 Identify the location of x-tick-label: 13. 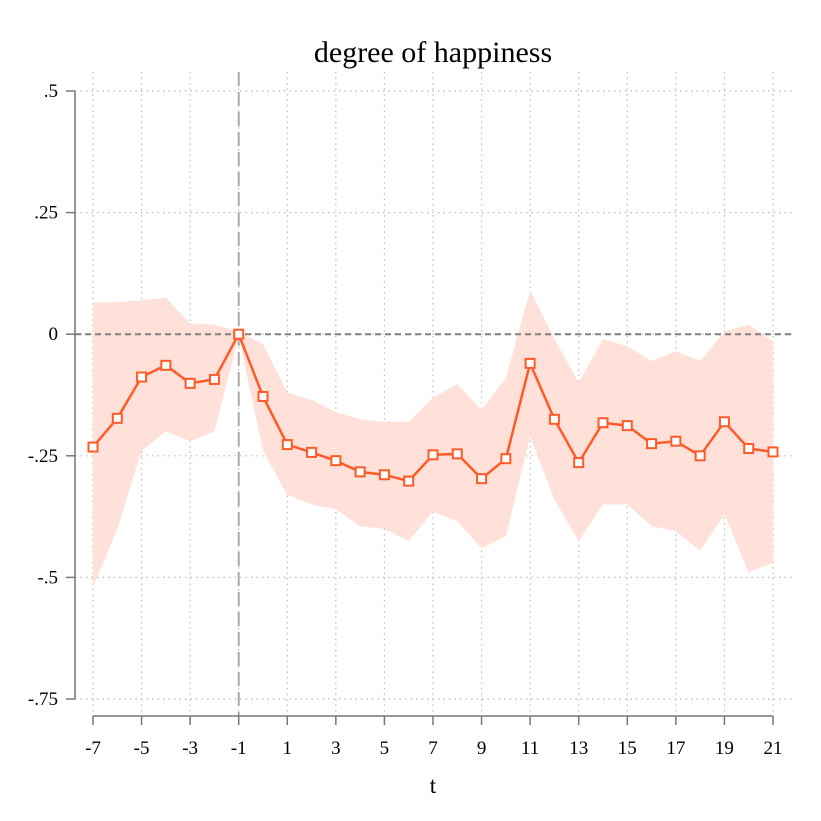
(578, 748).